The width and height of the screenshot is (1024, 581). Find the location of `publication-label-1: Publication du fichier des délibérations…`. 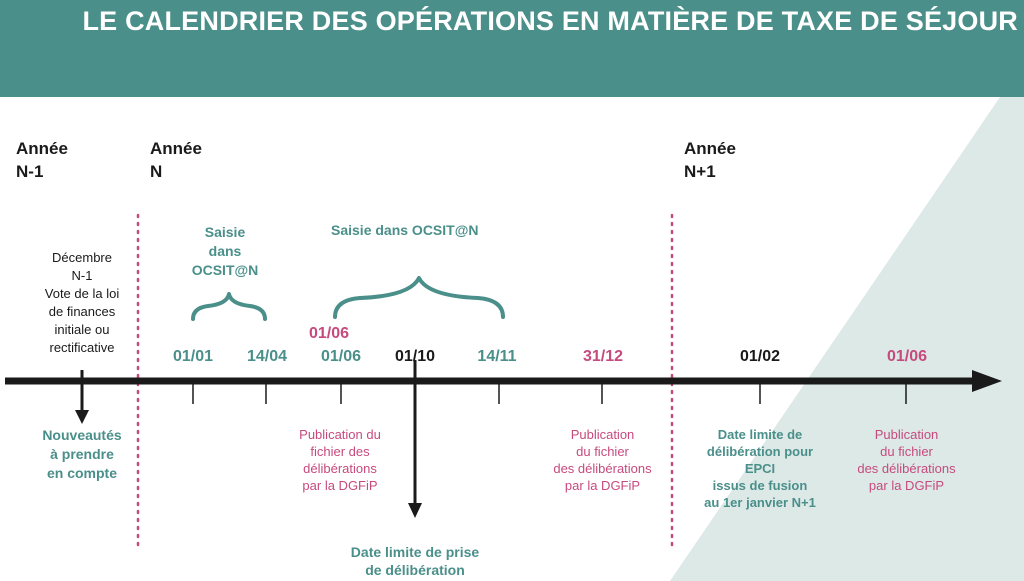

publication-label-1: Publication du fichier des délibérations… is located at coordinates (340, 460).